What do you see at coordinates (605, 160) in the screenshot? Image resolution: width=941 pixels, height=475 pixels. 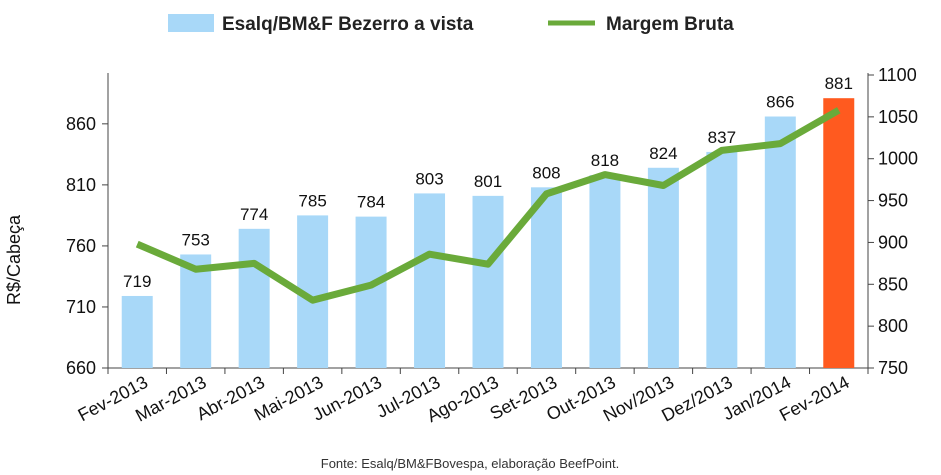 I see `bar-value-label: 818` at bounding box center [605, 160].